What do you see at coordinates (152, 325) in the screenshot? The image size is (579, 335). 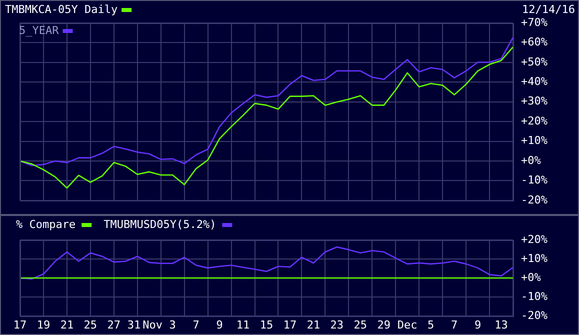 I see `x-tick-label: Nov` at bounding box center [152, 325].